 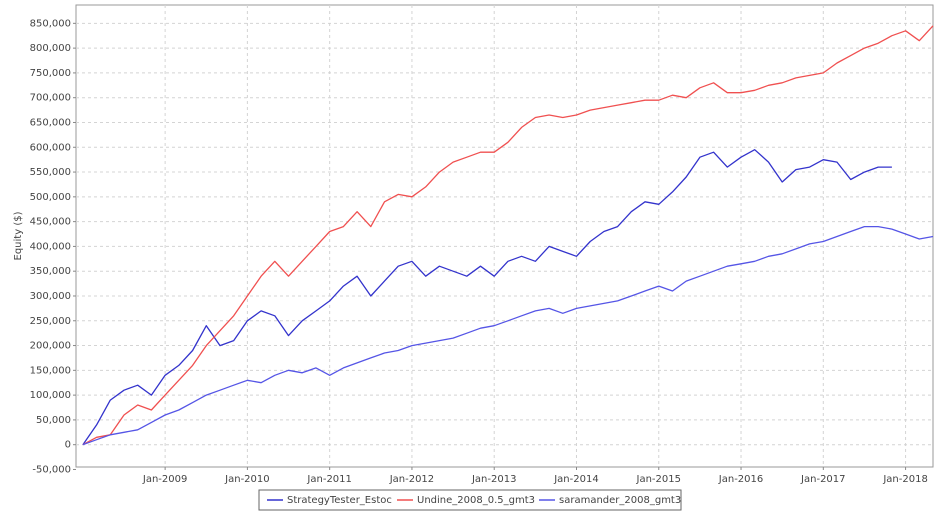 What do you see at coordinates (50, 147) in the screenshot?
I see `y-tick-label: 600,000` at bounding box center [50, 147].